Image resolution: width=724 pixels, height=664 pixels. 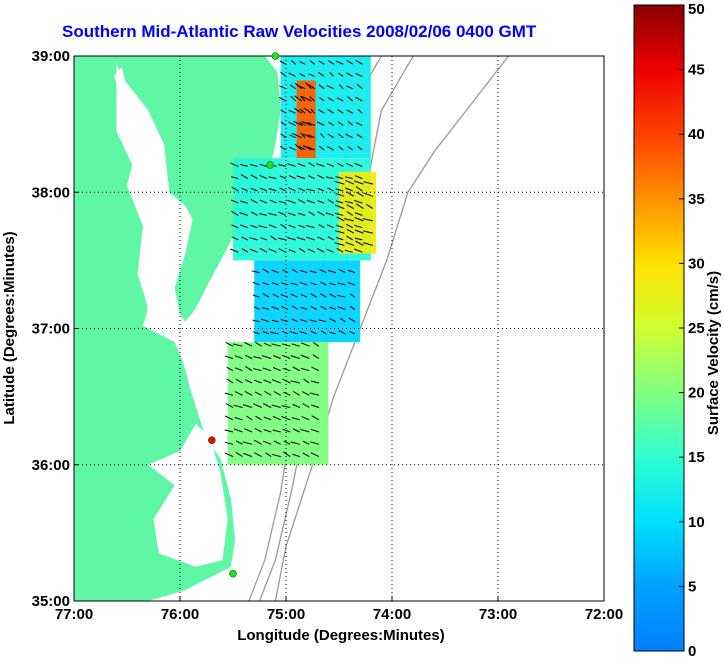 I want to click on x-tick-label: 75:00, so click(x=286, y=614).